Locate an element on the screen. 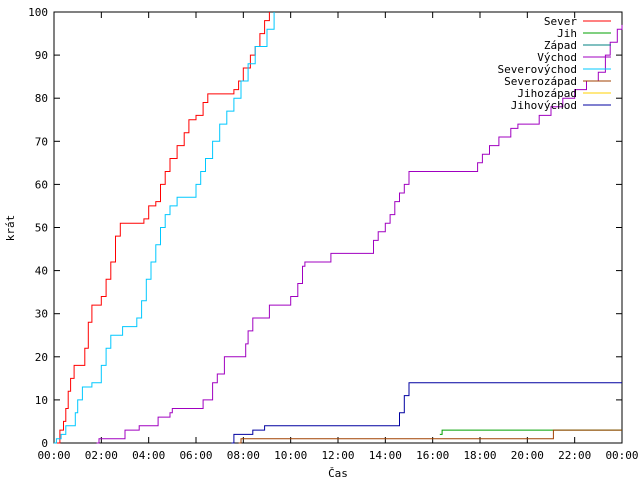 The width and height of the screenshot is (640, 480). legend-label: Jihovýchod is located at coordinates (544, 105).